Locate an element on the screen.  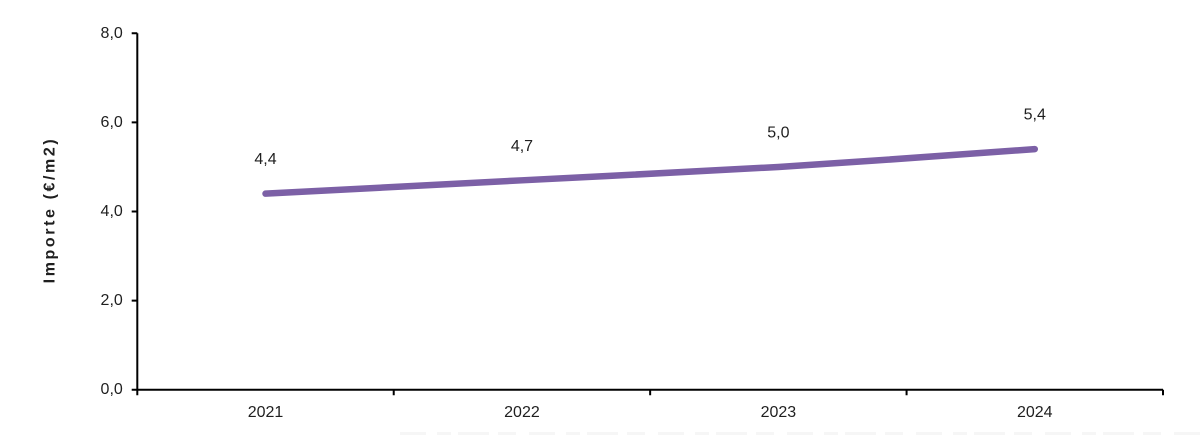
data-label: 4,7 is located at coordinates (522, 146).